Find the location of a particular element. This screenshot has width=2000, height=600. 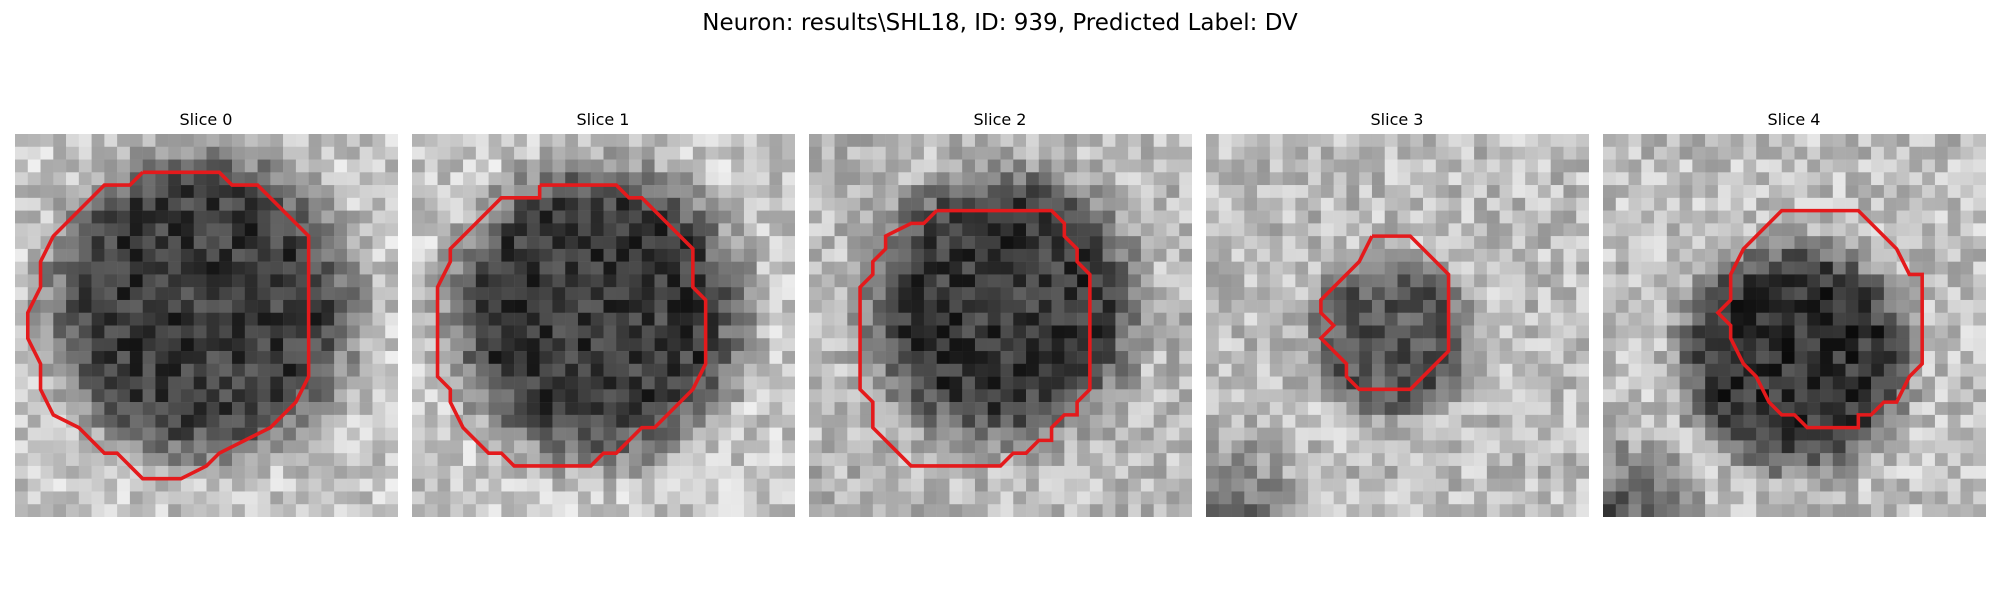

slice-1-svg is located at coordinates (603, 325).